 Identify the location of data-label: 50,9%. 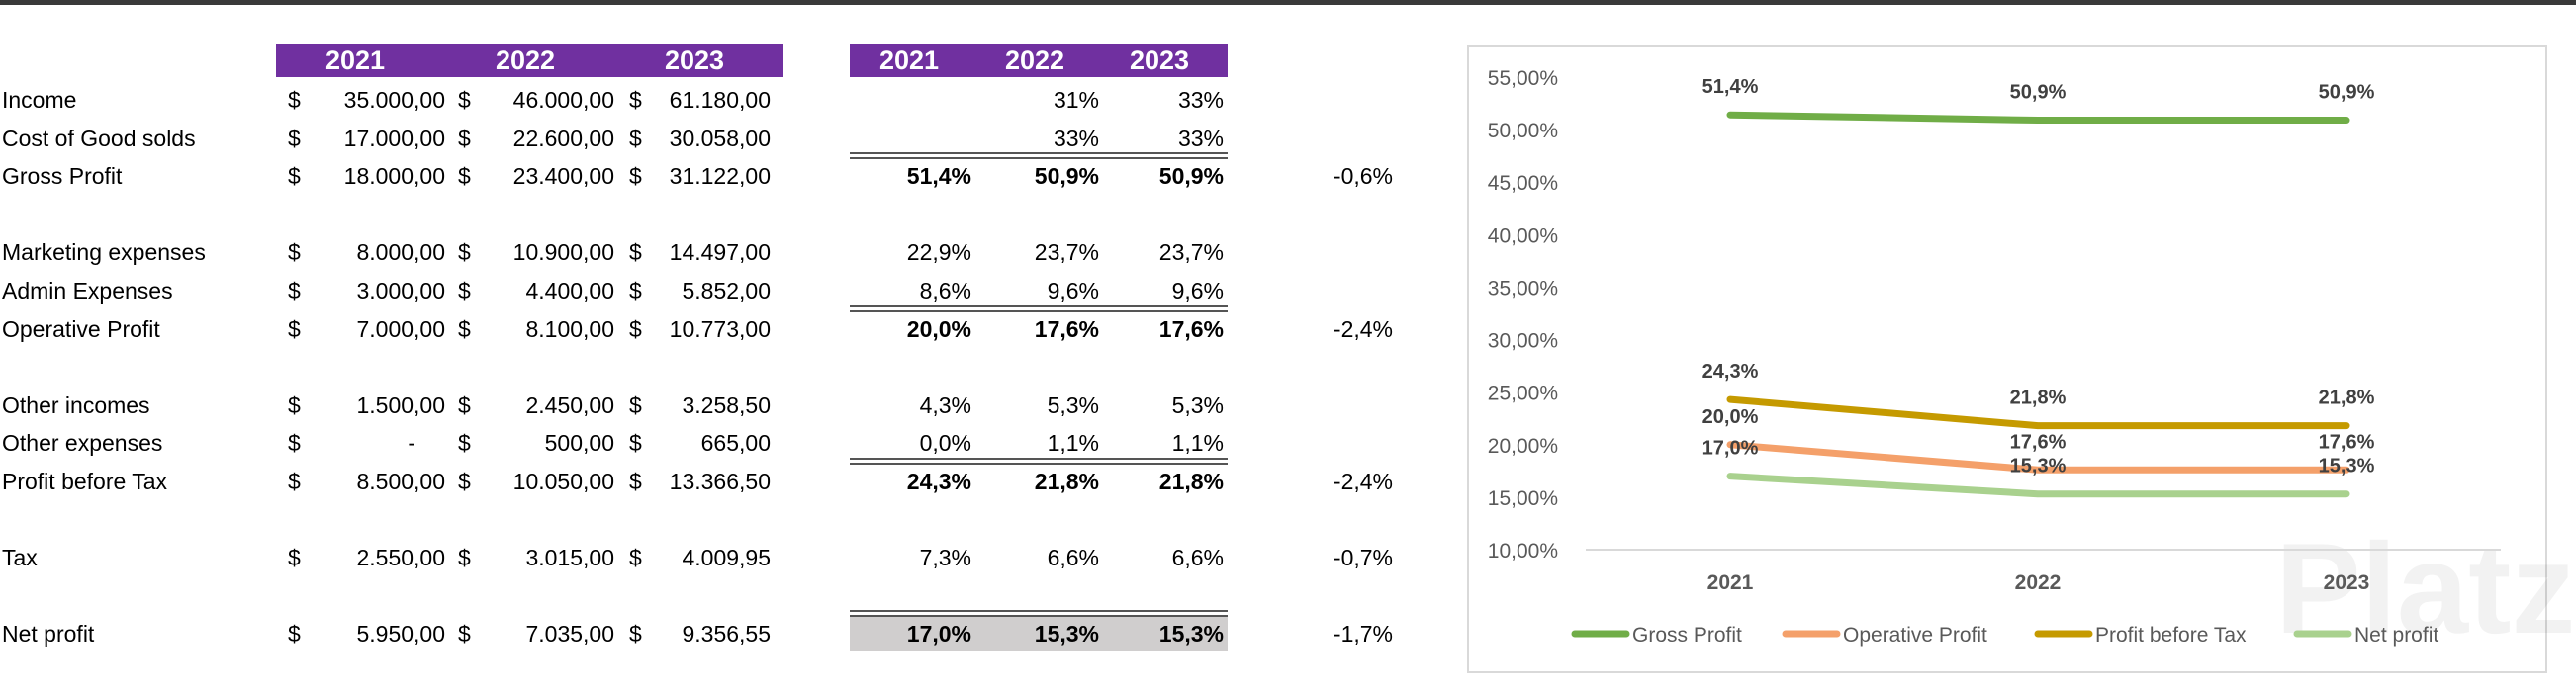
(2039, 93).